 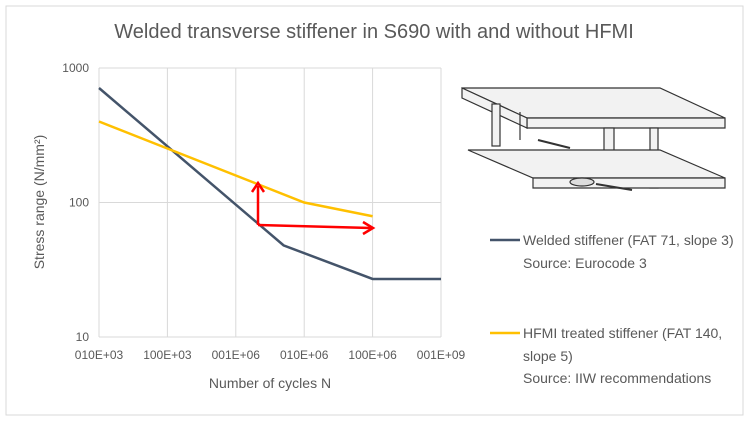 I want to click on stiffener-sketch, so click(x=593, y=139).